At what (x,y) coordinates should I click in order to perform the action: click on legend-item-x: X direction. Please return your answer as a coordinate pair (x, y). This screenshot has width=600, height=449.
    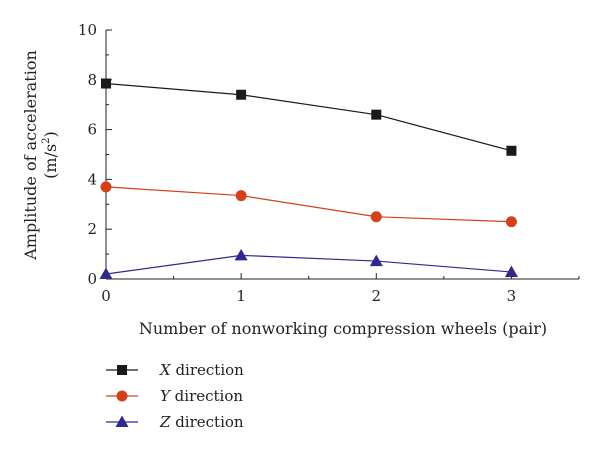
    Looking at the image, I should click on (175, 370).